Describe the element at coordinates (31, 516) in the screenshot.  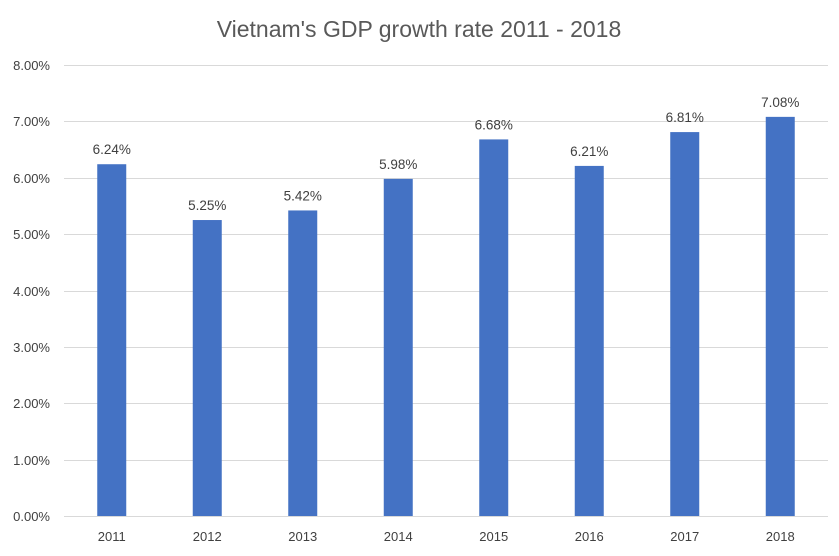
I see `y-tick-label: 0.00%` at that location.